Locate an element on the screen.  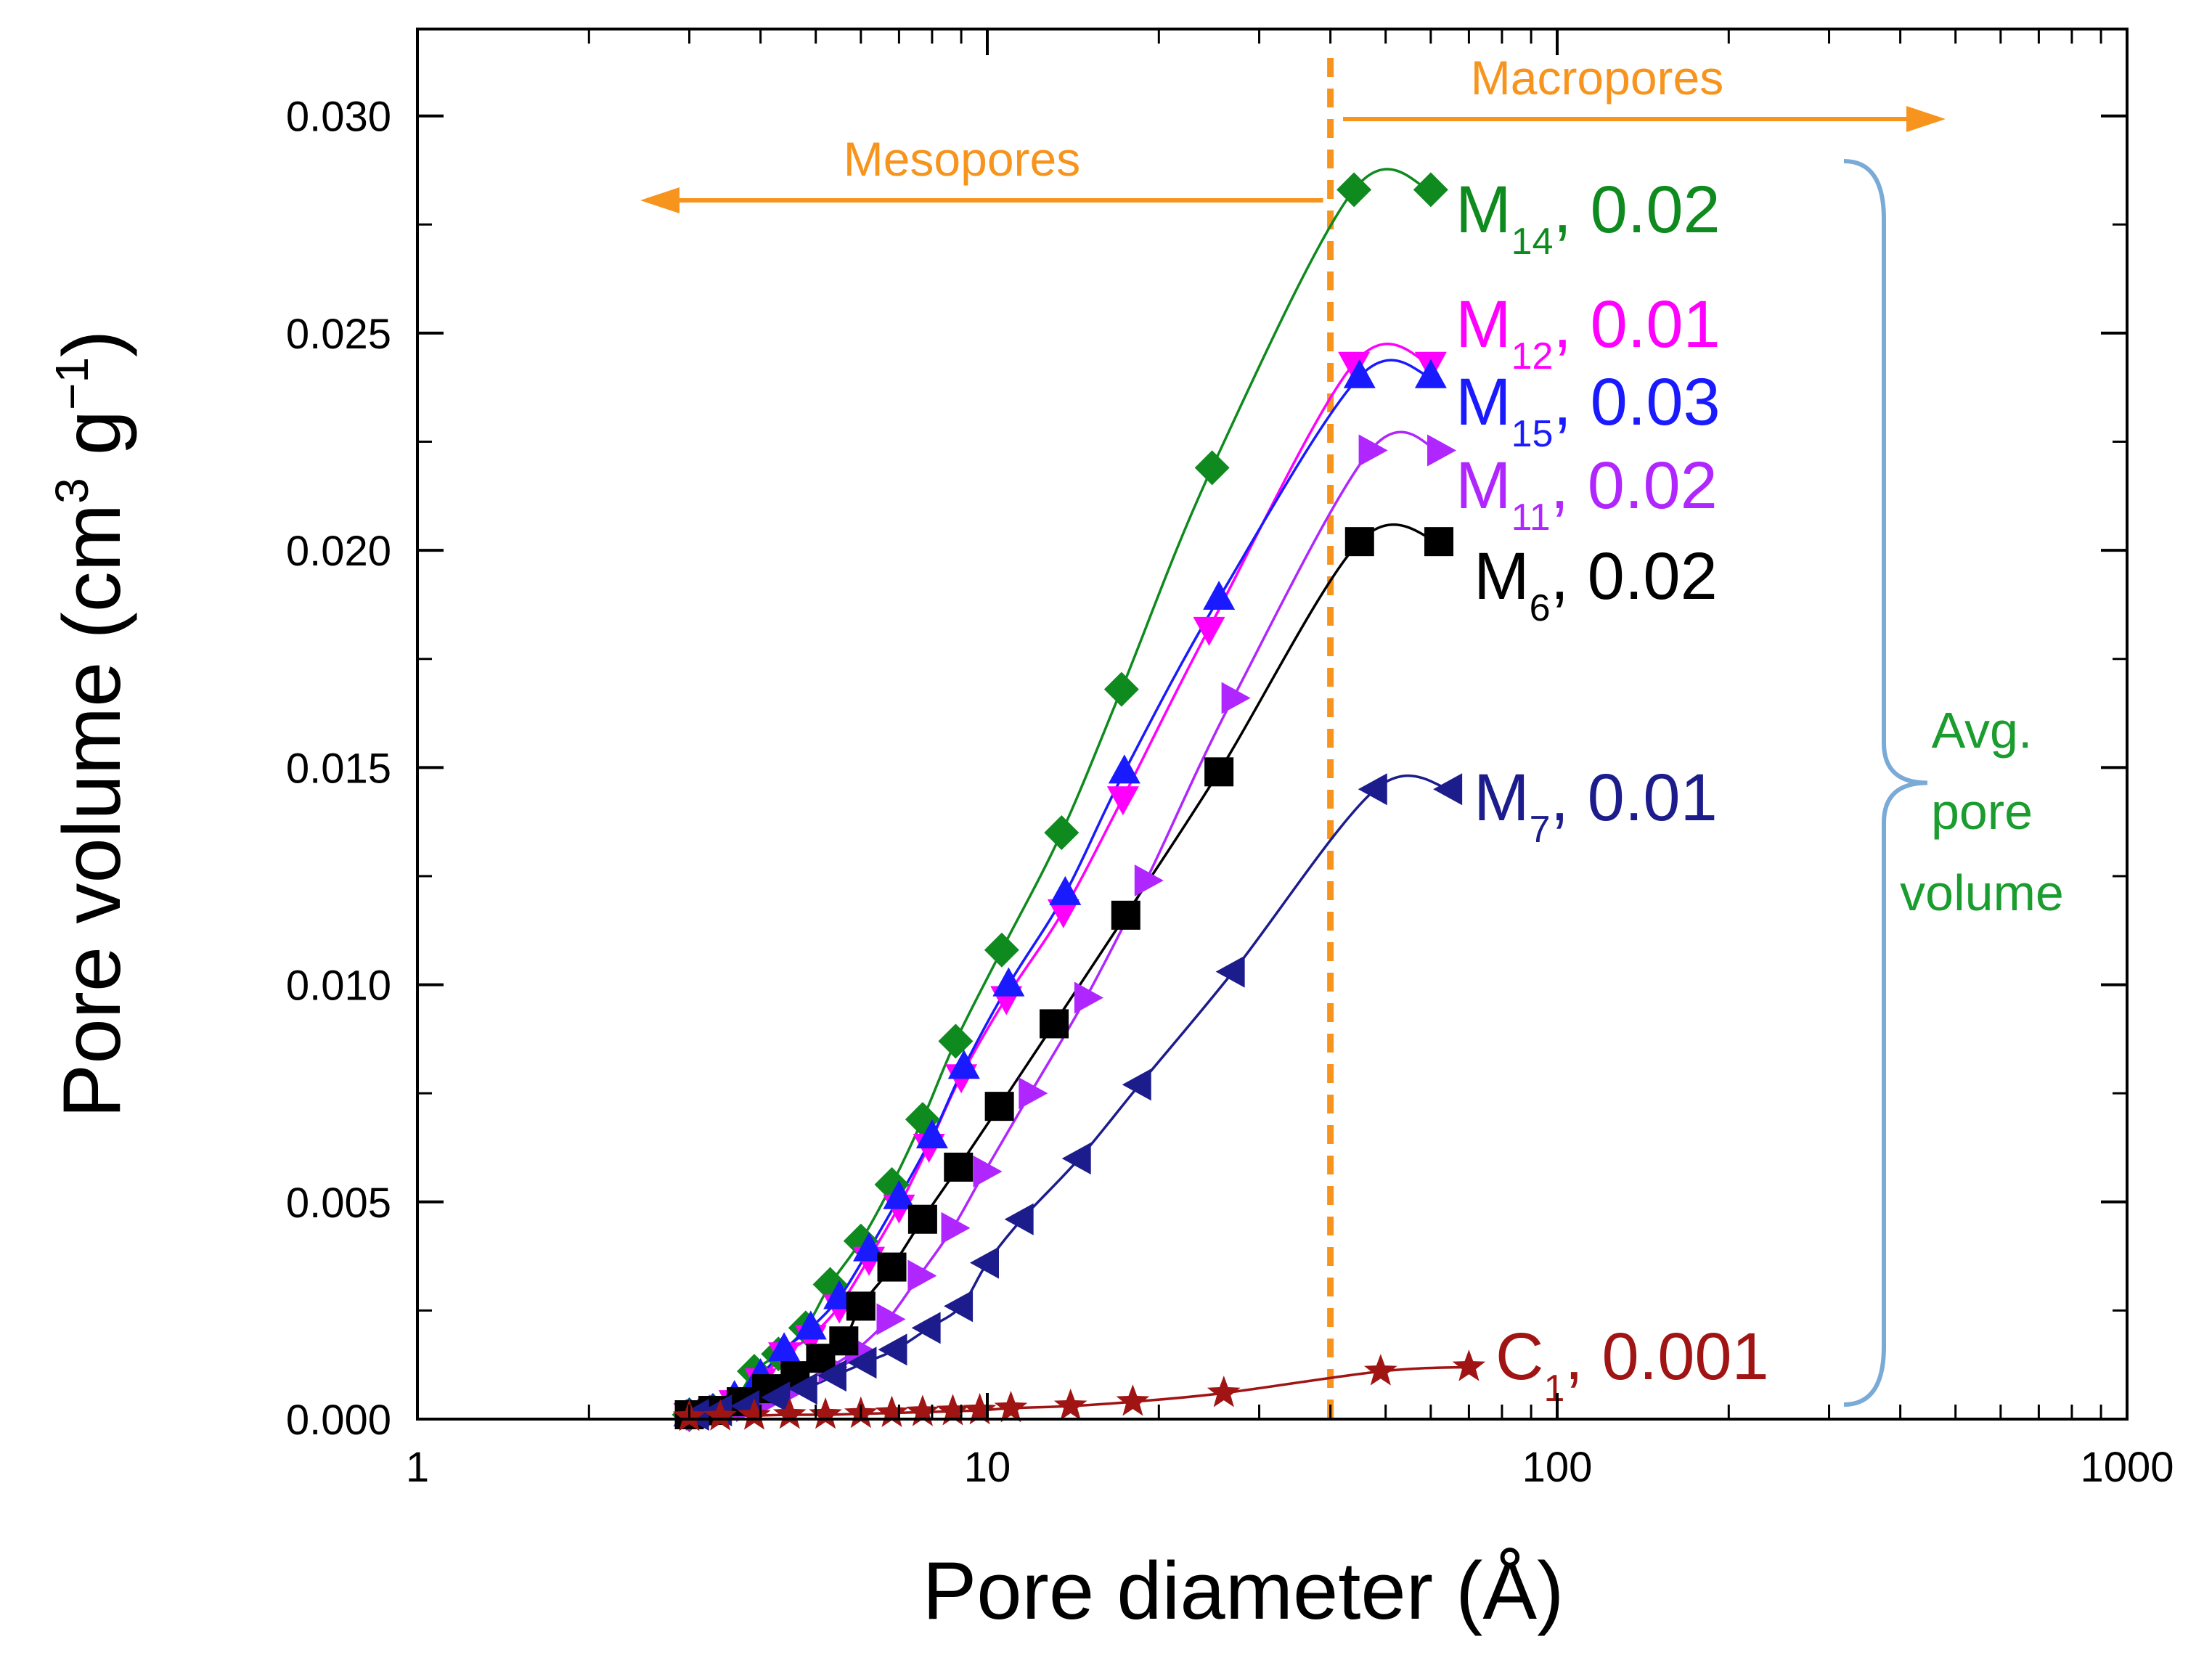
series-label-subscript: 6 is located at coordinates (1540, 608).